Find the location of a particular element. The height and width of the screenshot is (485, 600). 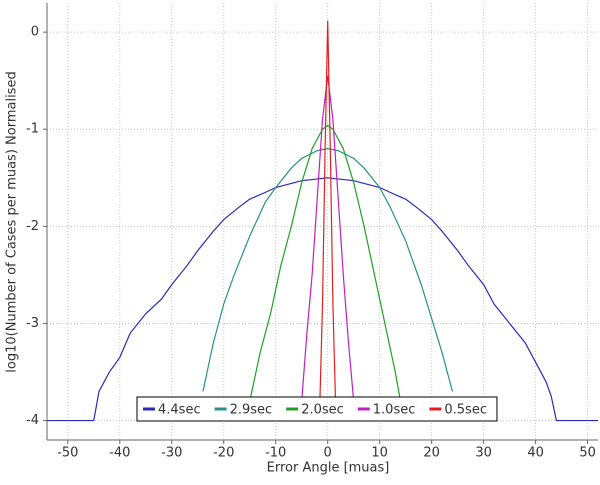

y-tick-label: -3 is located at coordinates (32, 323).